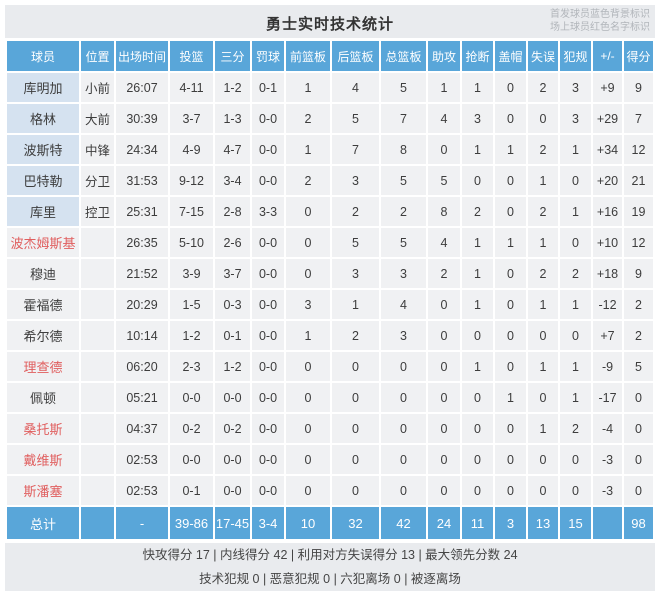 The height and width of the screenshot is (601, 660). I want to click on stat-cell: +16, so click(607, 211).